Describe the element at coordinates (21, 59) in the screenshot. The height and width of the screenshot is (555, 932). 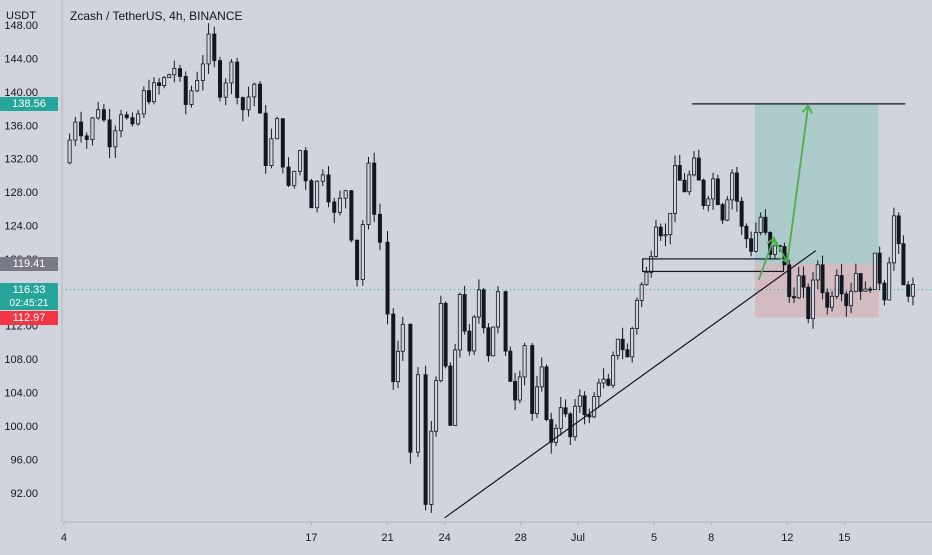
I see `y-tick-label: 144.00` at that location.